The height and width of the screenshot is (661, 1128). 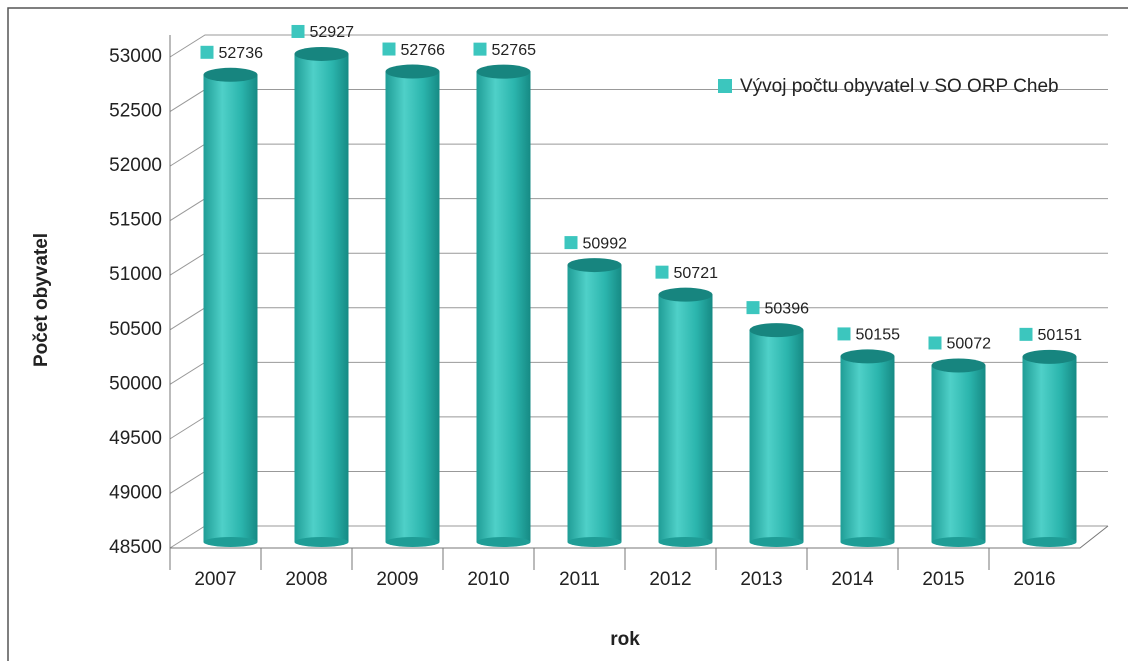 I want to click on data-label: 50155, so click(x=878, y=335).